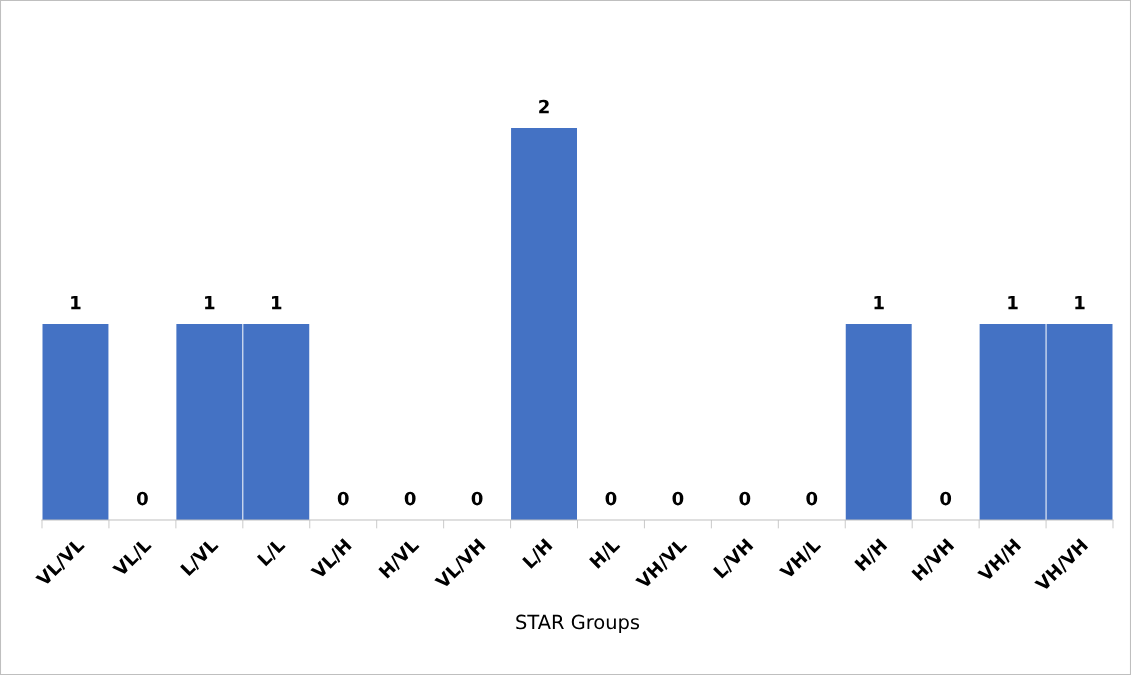 Image resolution: width=1131 pixels, height=675 pixels. I want to click on x-tick-label: H/L, so click(605, 553).